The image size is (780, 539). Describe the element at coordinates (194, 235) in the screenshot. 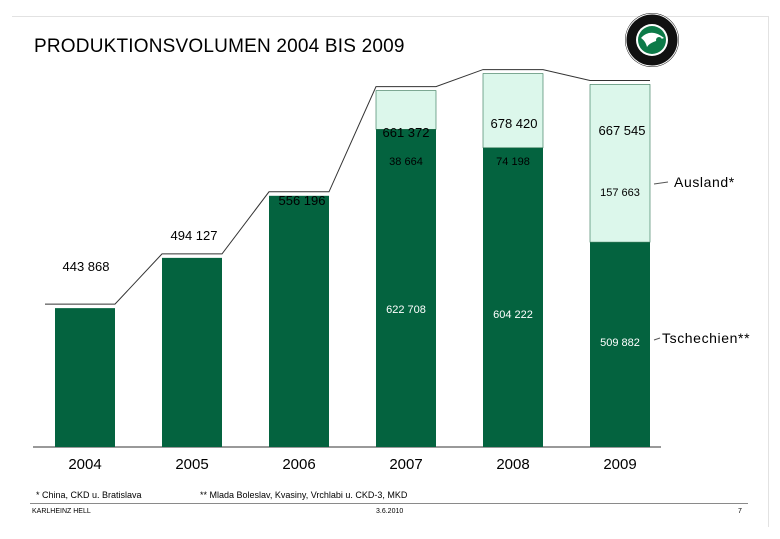

I see `total-label-2005: 494 127` at that location.